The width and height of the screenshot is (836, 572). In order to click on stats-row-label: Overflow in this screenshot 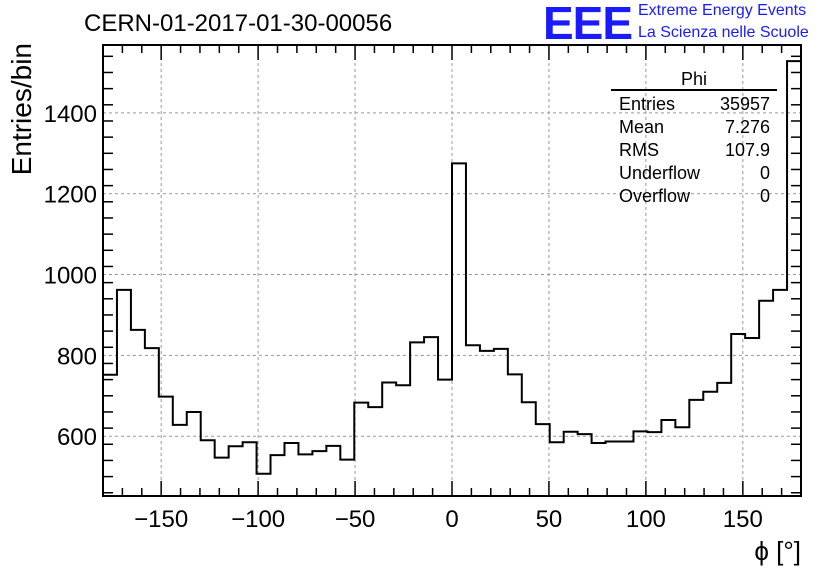, I will do `click(655, 196)`.